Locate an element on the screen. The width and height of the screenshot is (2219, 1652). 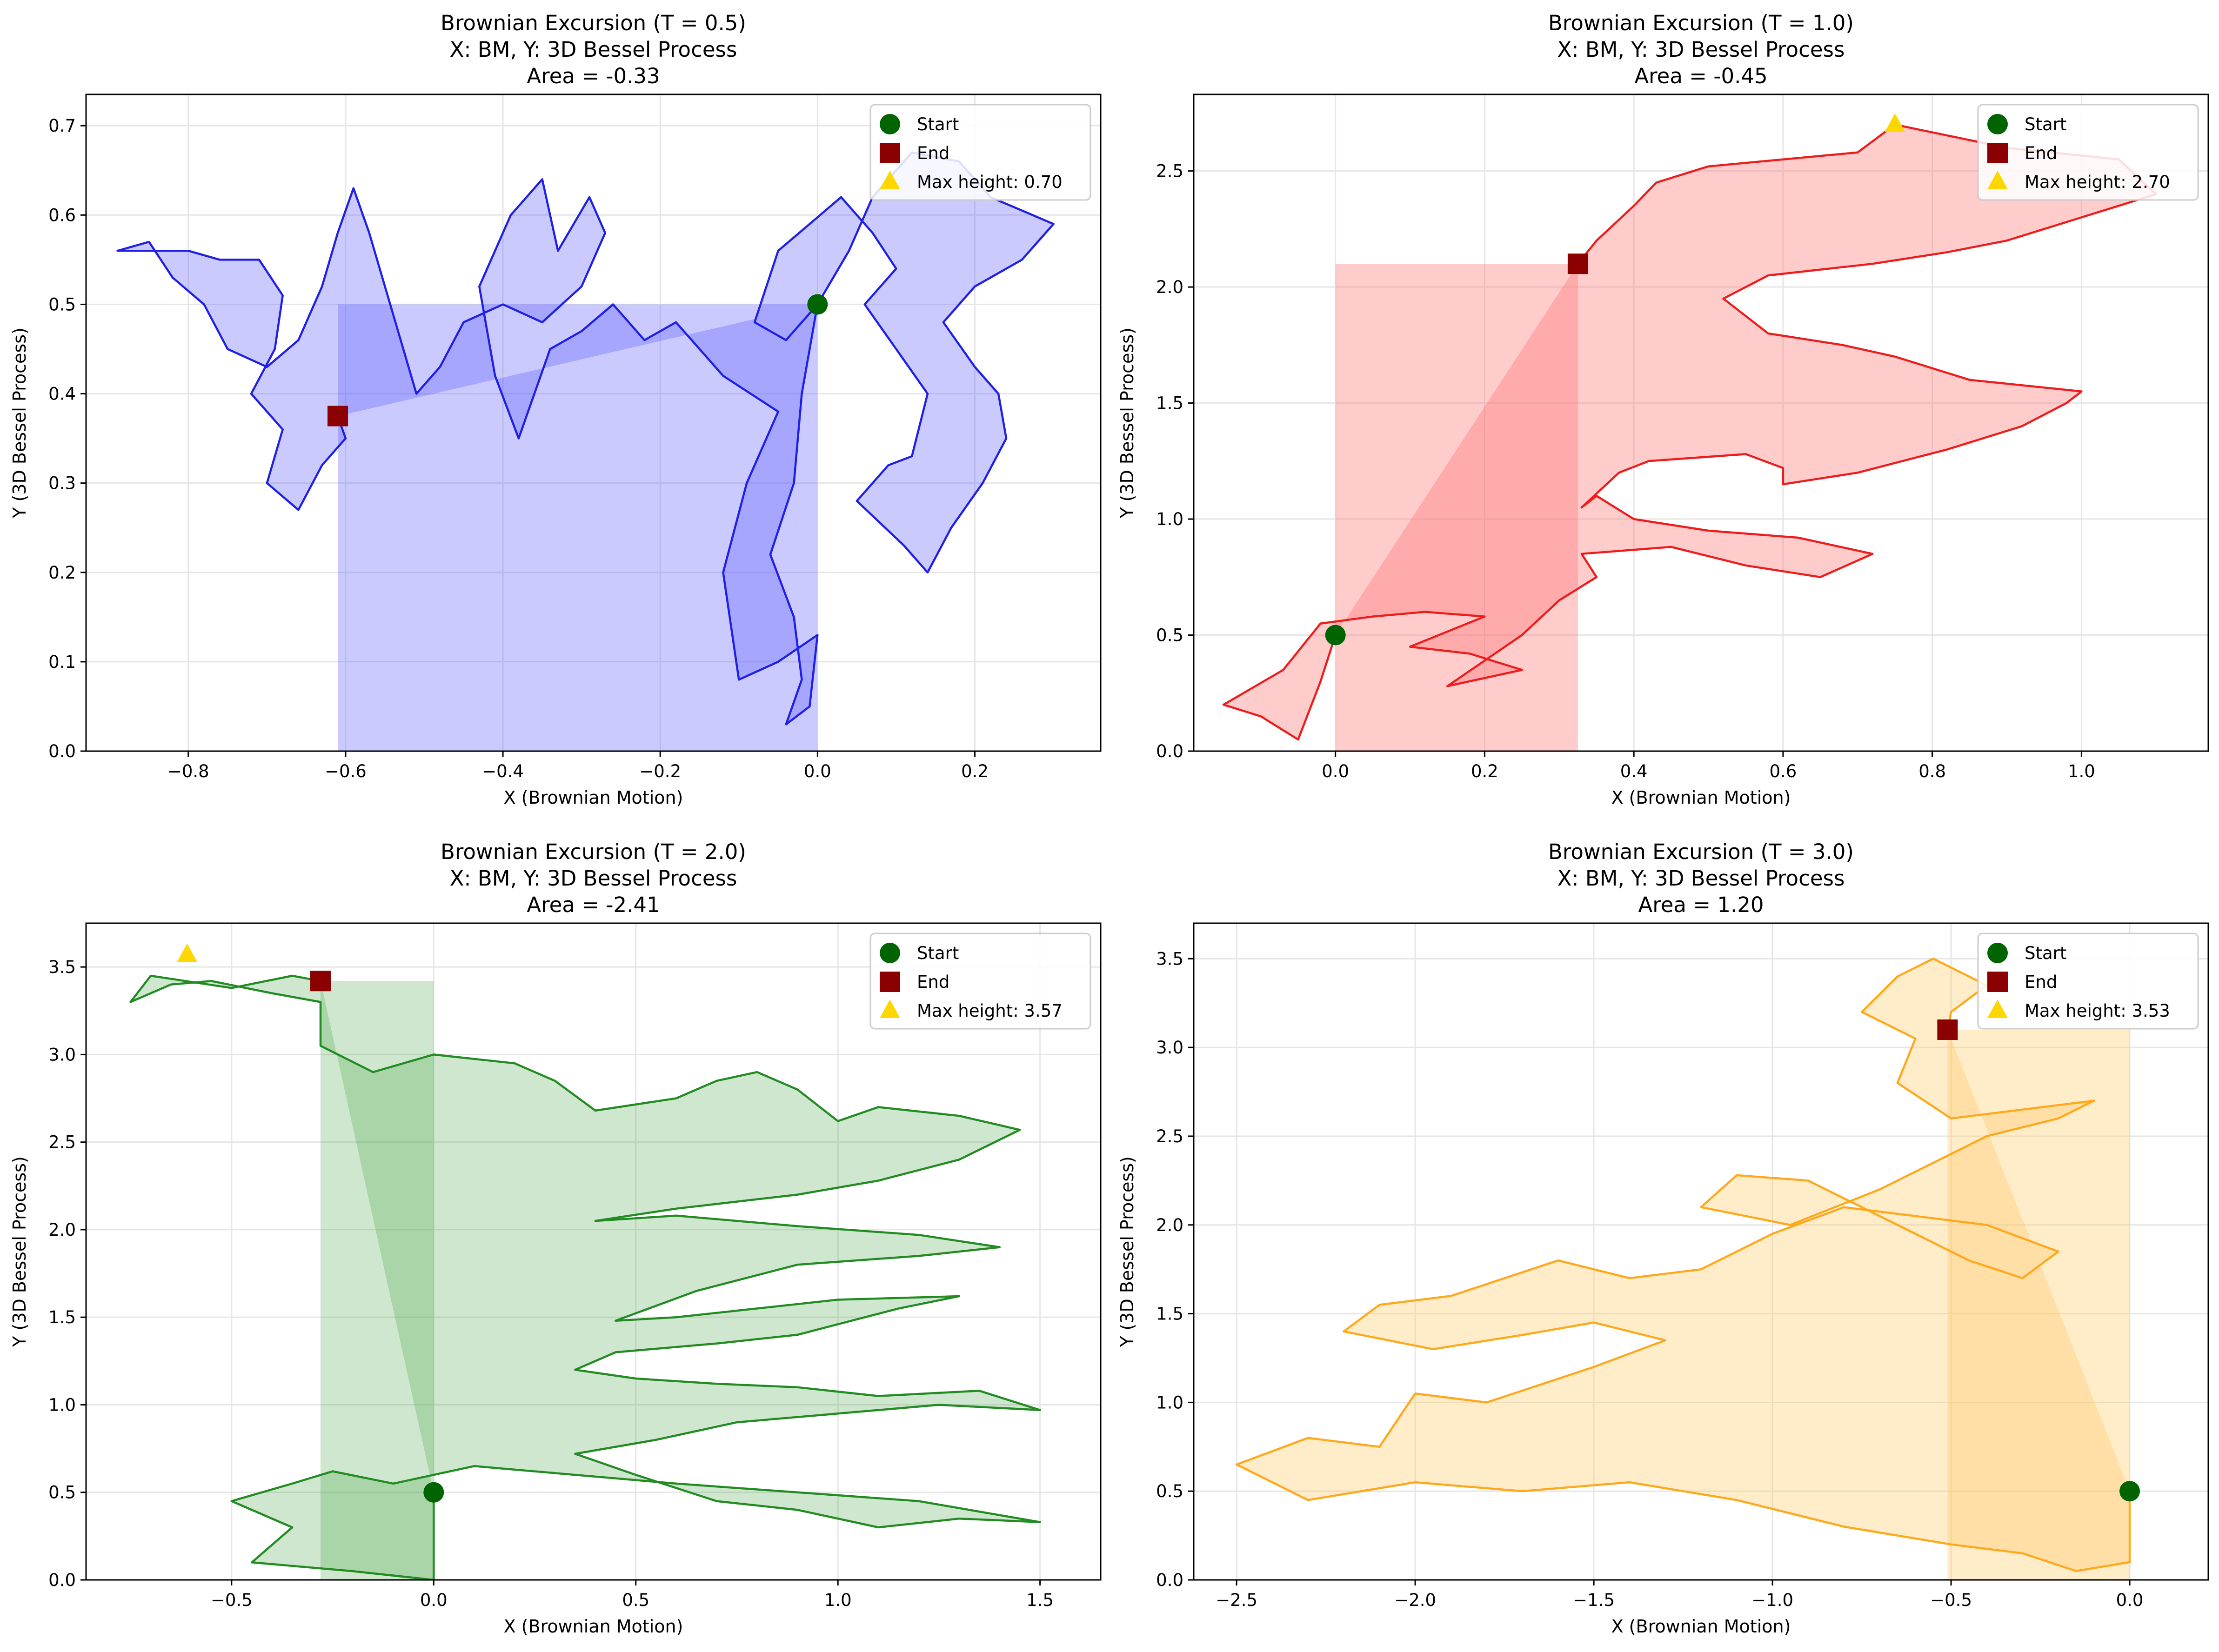
trajectory-fill is located at coordinates (1683, 1265).